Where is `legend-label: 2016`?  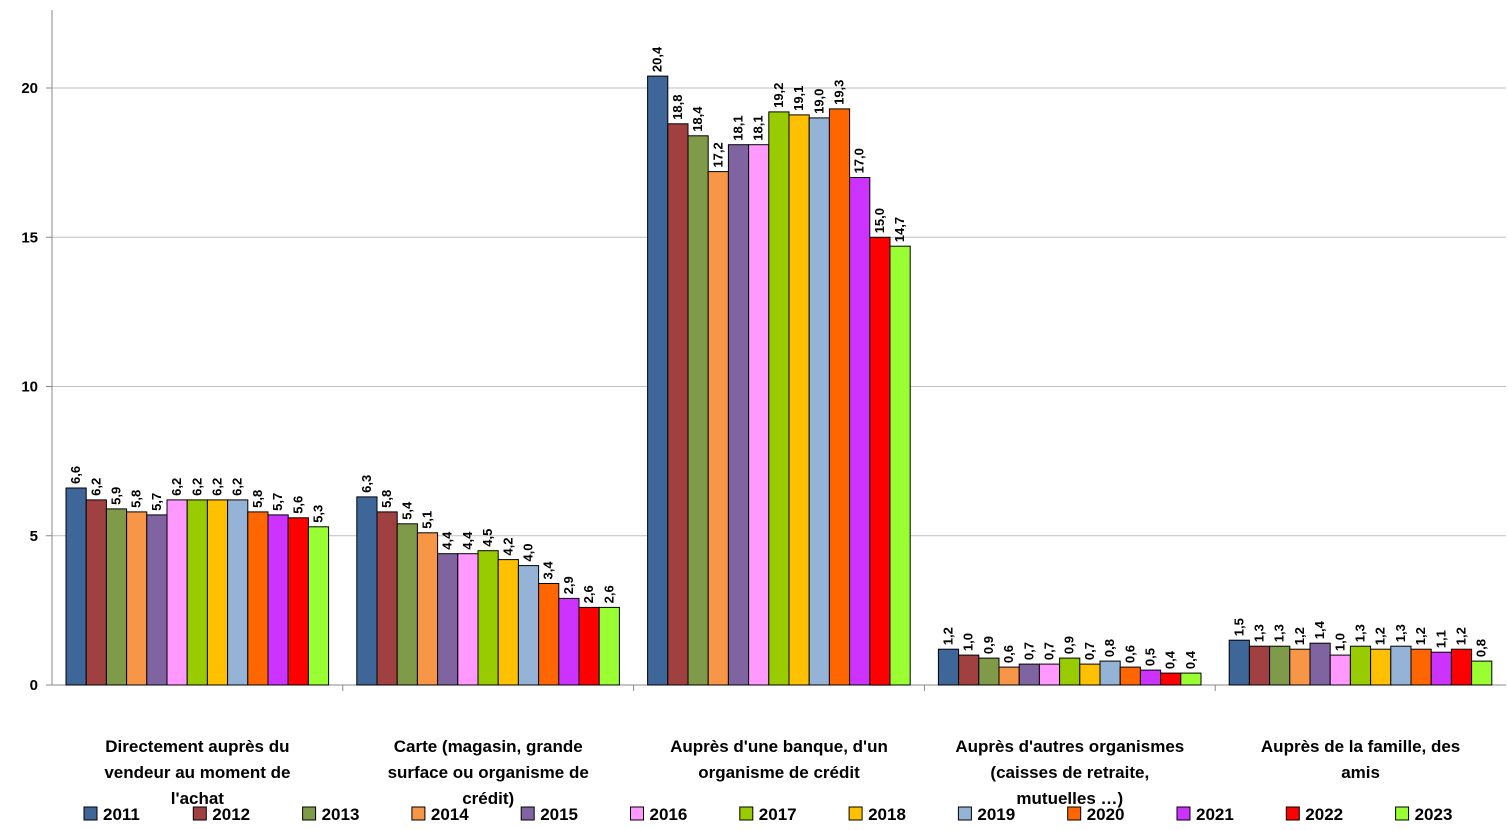 legend-label: 2016 is located at coordinates (669, 814).